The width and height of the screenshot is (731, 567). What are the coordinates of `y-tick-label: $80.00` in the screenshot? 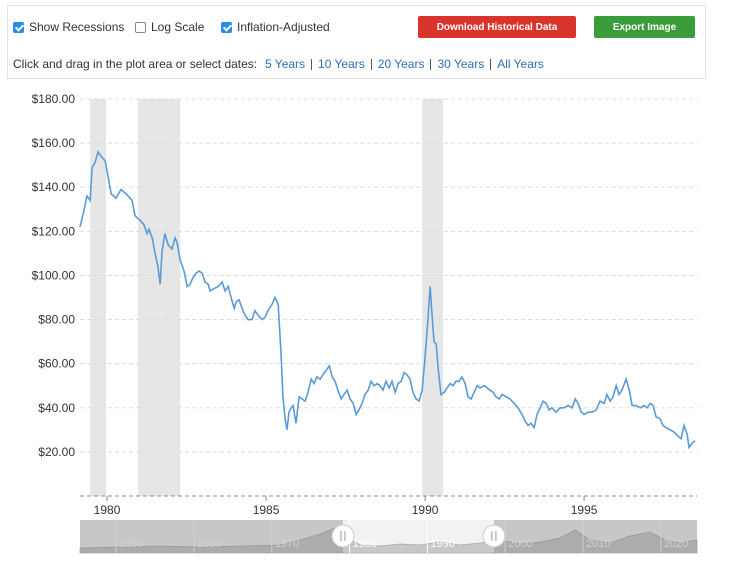 It's located at (56, 320).